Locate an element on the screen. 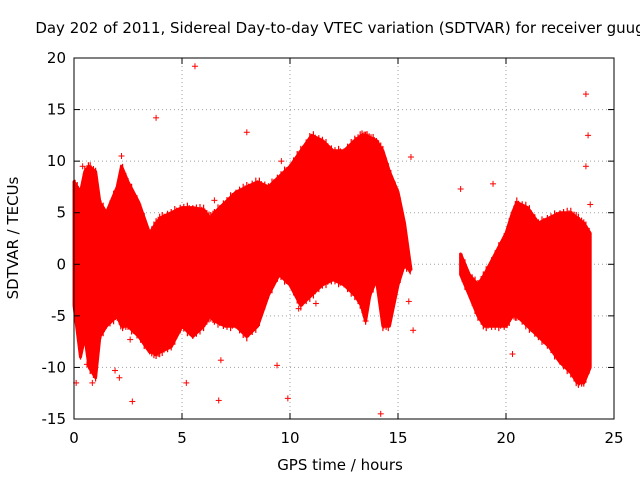  y-tick-label: 0 is located at coordinates (61, 264).